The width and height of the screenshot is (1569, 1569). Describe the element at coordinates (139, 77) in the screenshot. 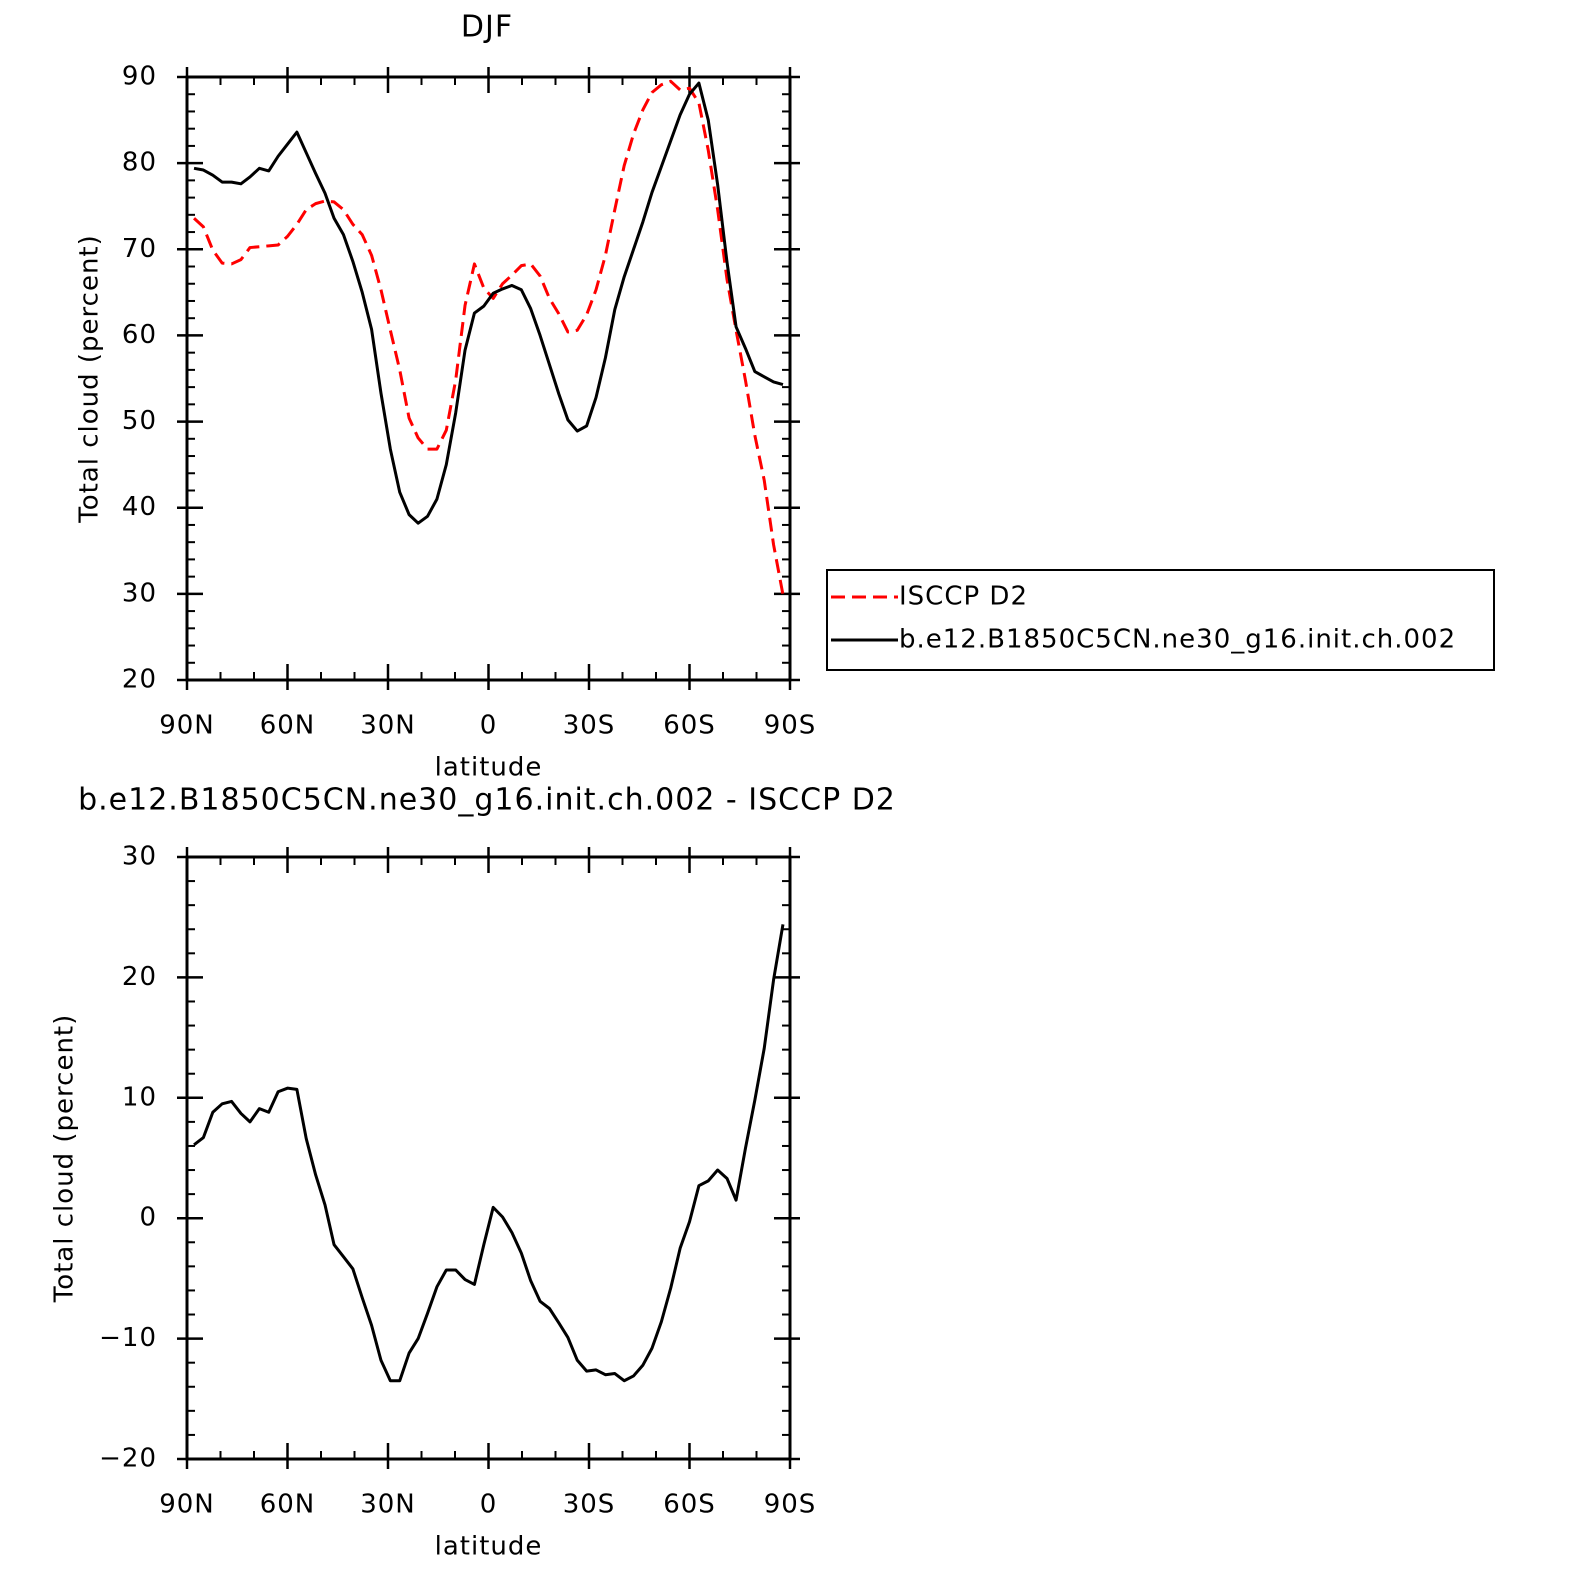

I see `y-tick-label: 90` at that location.